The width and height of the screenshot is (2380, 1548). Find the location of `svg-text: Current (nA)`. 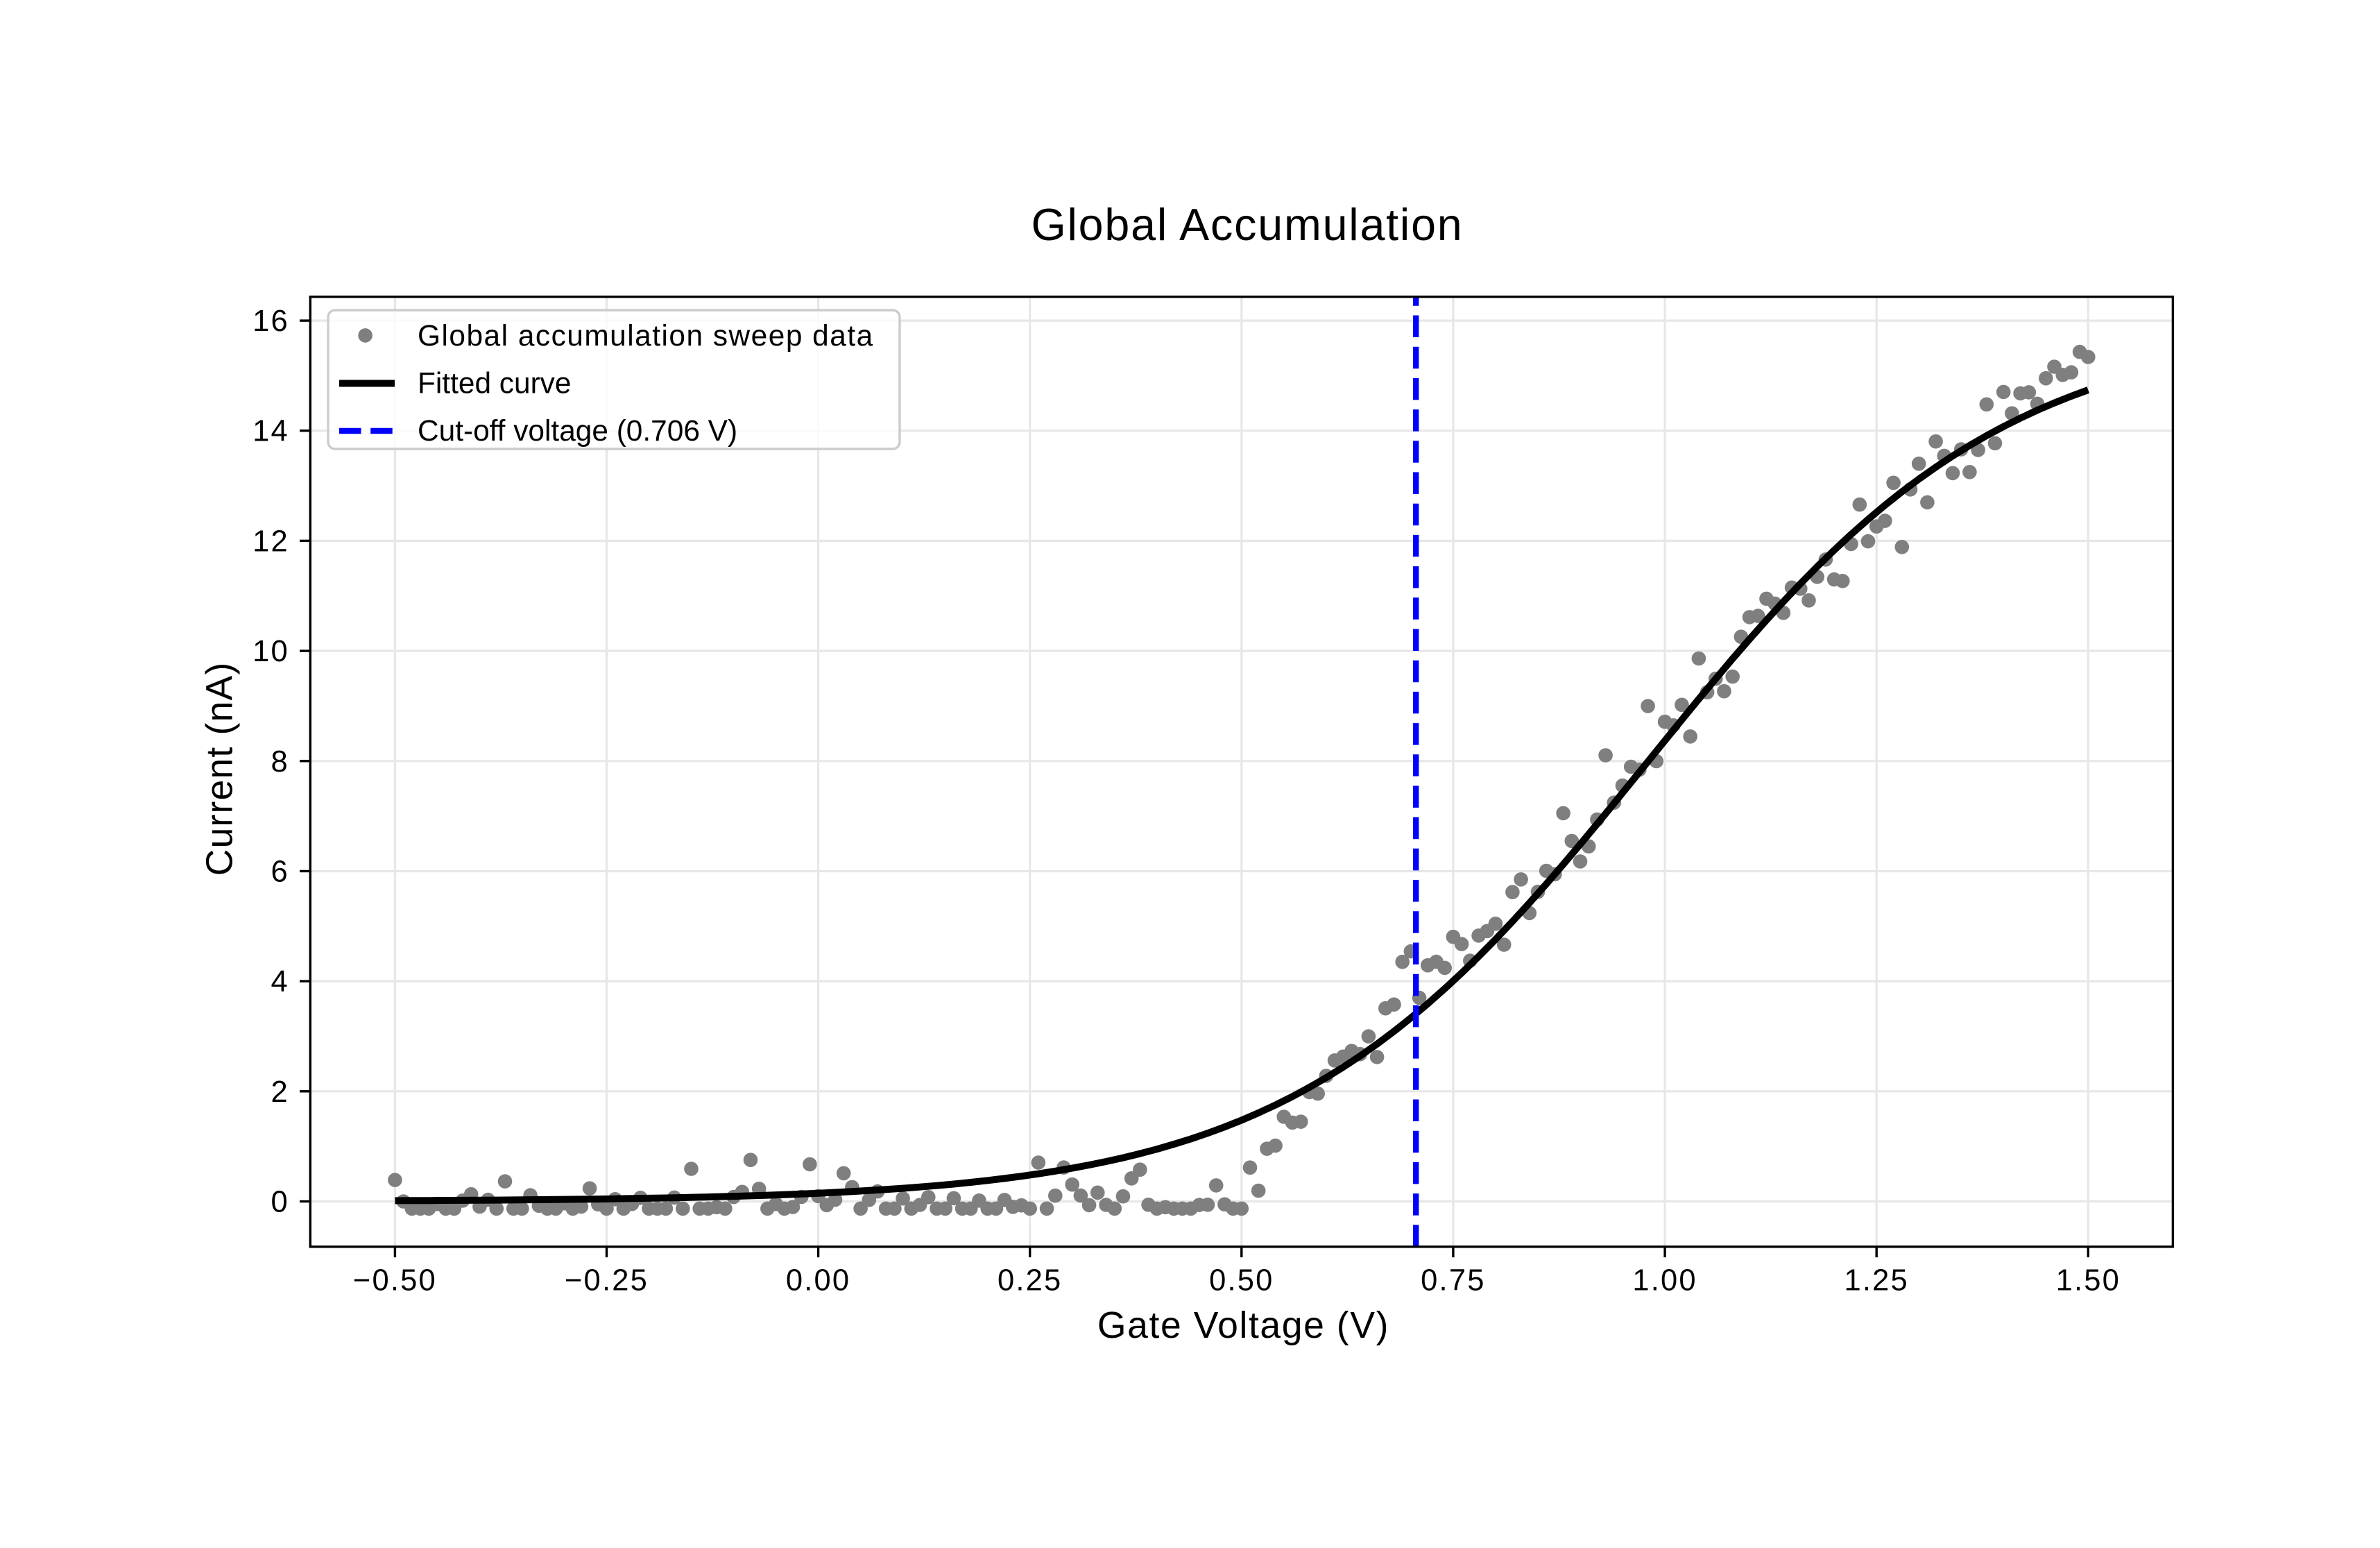

svg-text: Current (nA) is located at coordinates (220, 769).